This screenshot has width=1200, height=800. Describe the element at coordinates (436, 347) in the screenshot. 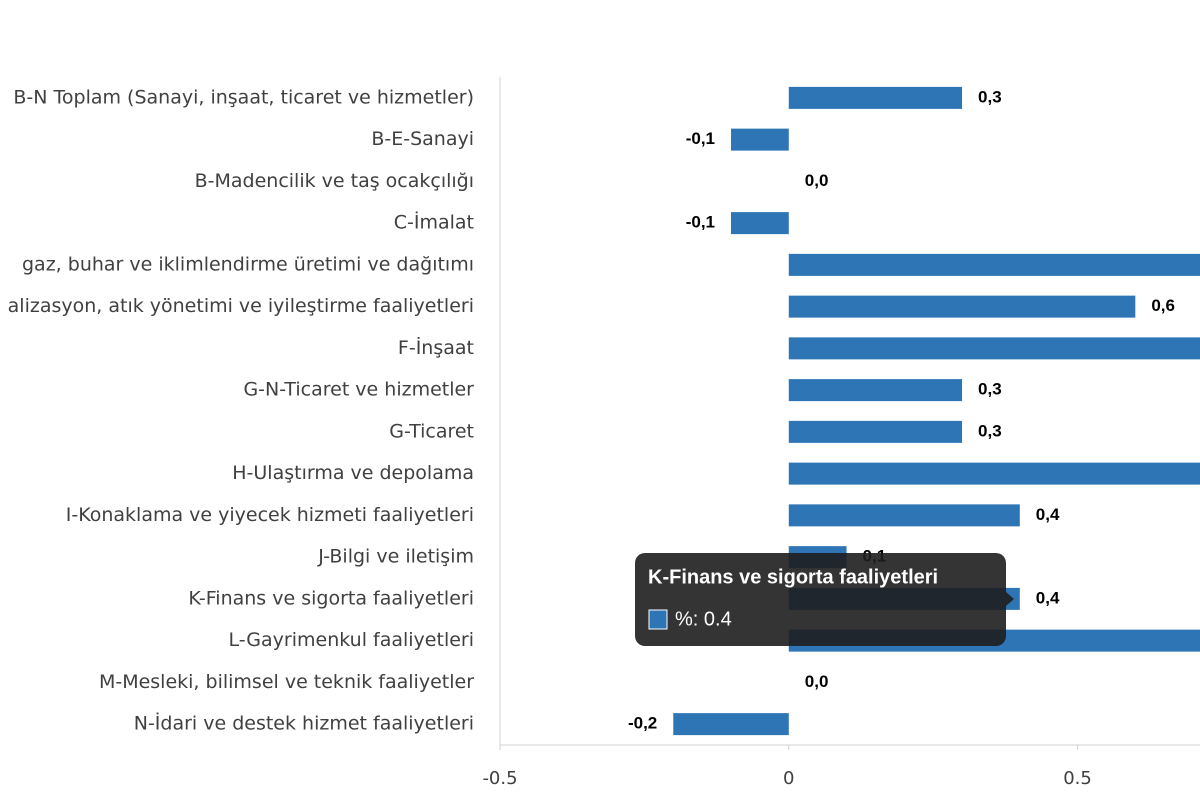

I see `y-tick-label: F-İnşaat` at that location.